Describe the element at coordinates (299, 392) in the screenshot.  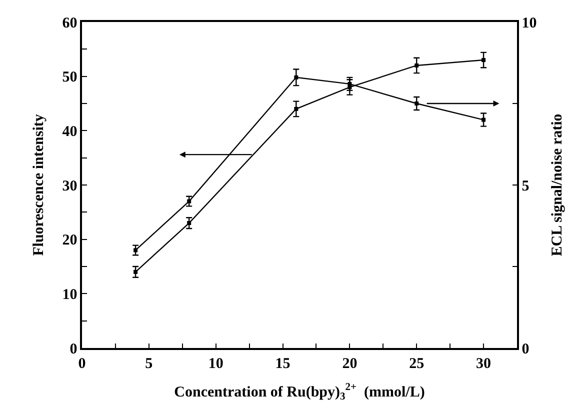
I see `x-axis-title: Concentration of Ru(bpy)$_{3}$$^{2+}$ (mmol/L)` at that location.